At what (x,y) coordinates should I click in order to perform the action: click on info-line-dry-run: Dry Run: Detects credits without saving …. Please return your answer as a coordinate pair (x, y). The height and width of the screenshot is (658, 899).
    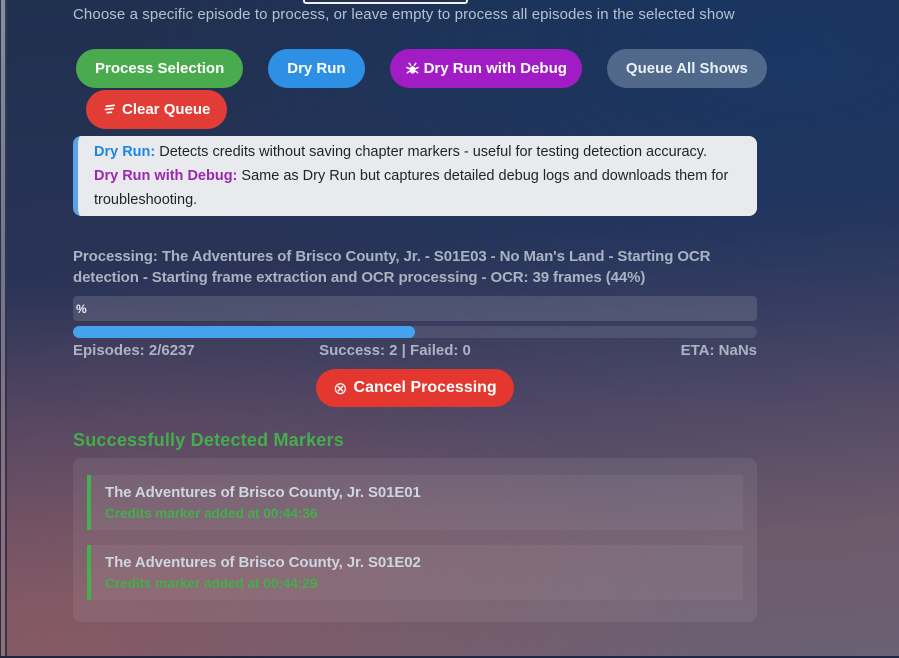
    Looking at the image, I should click on (401, 152).